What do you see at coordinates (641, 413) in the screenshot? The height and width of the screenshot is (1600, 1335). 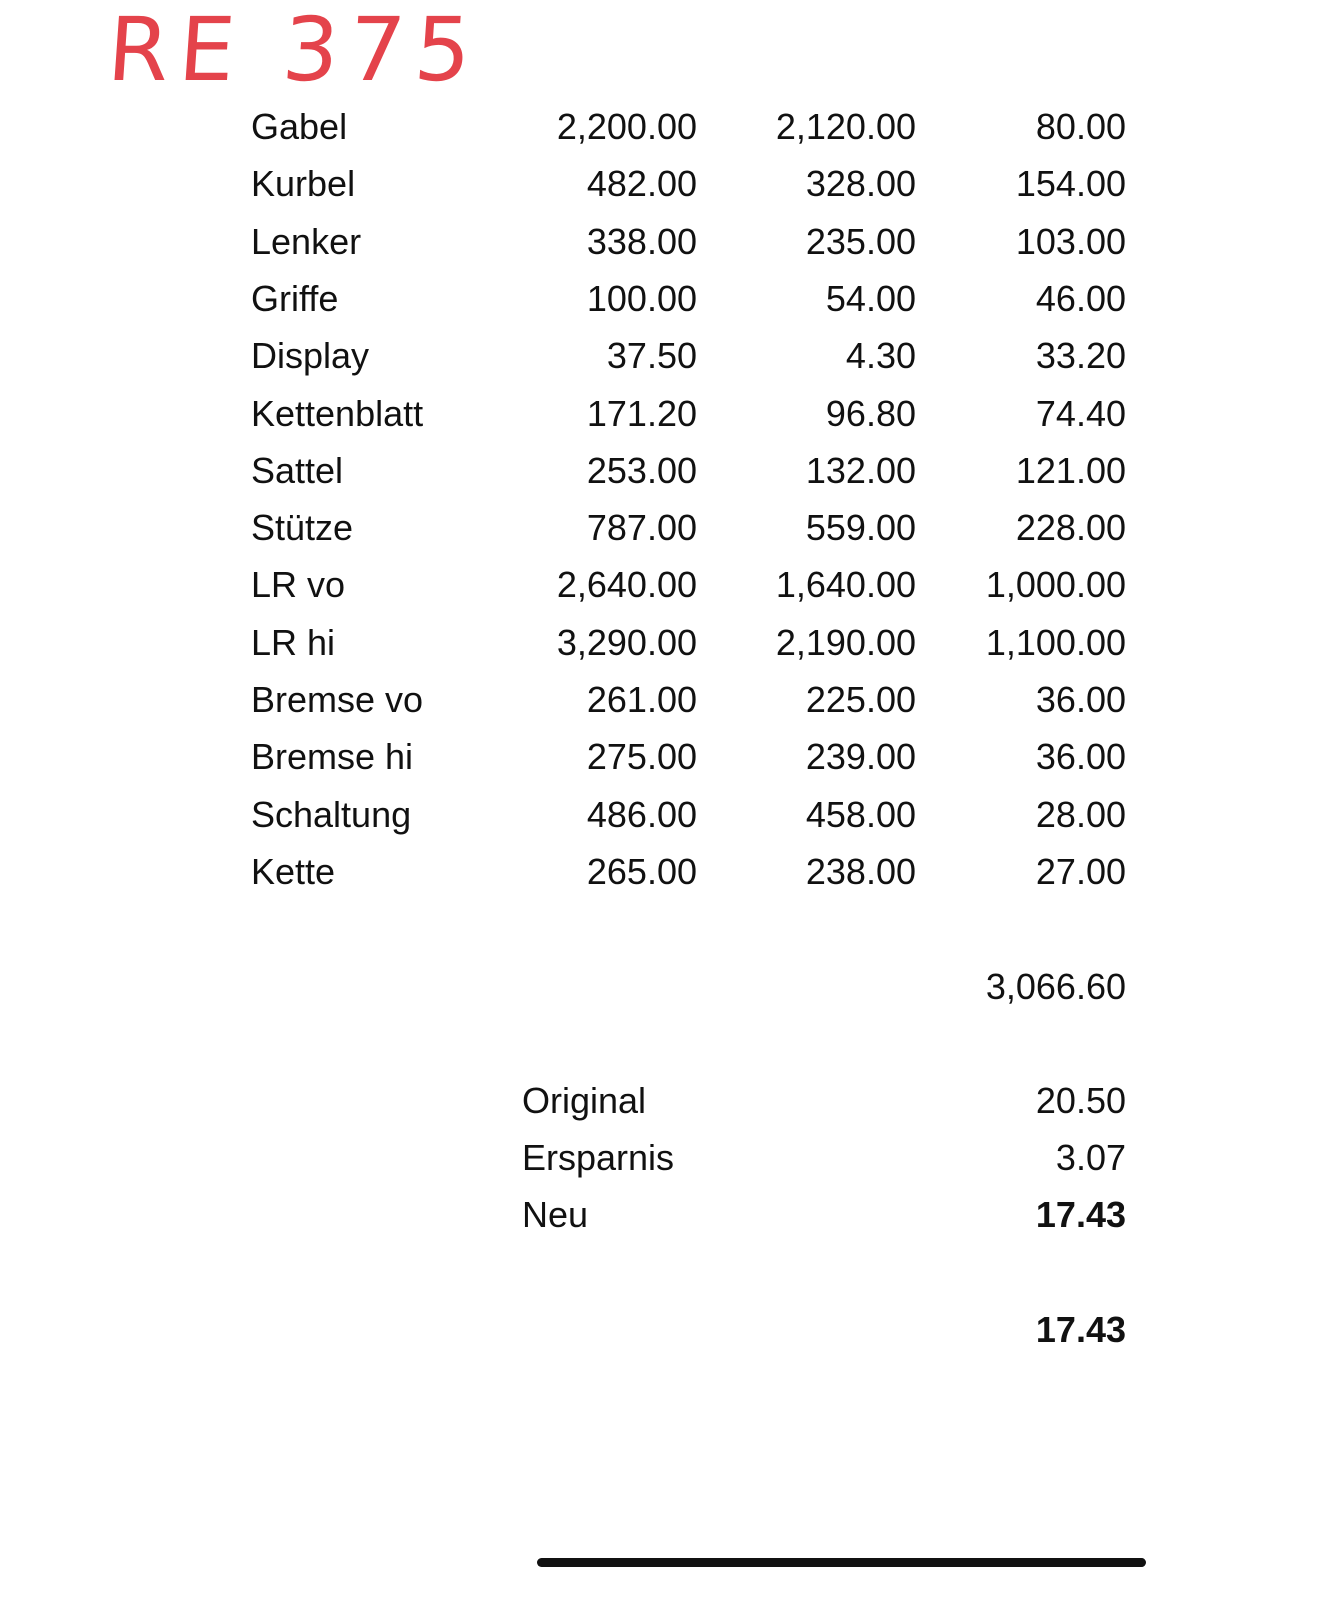 I see `value-col-1: 171.20` at bounding box center [641, 413].